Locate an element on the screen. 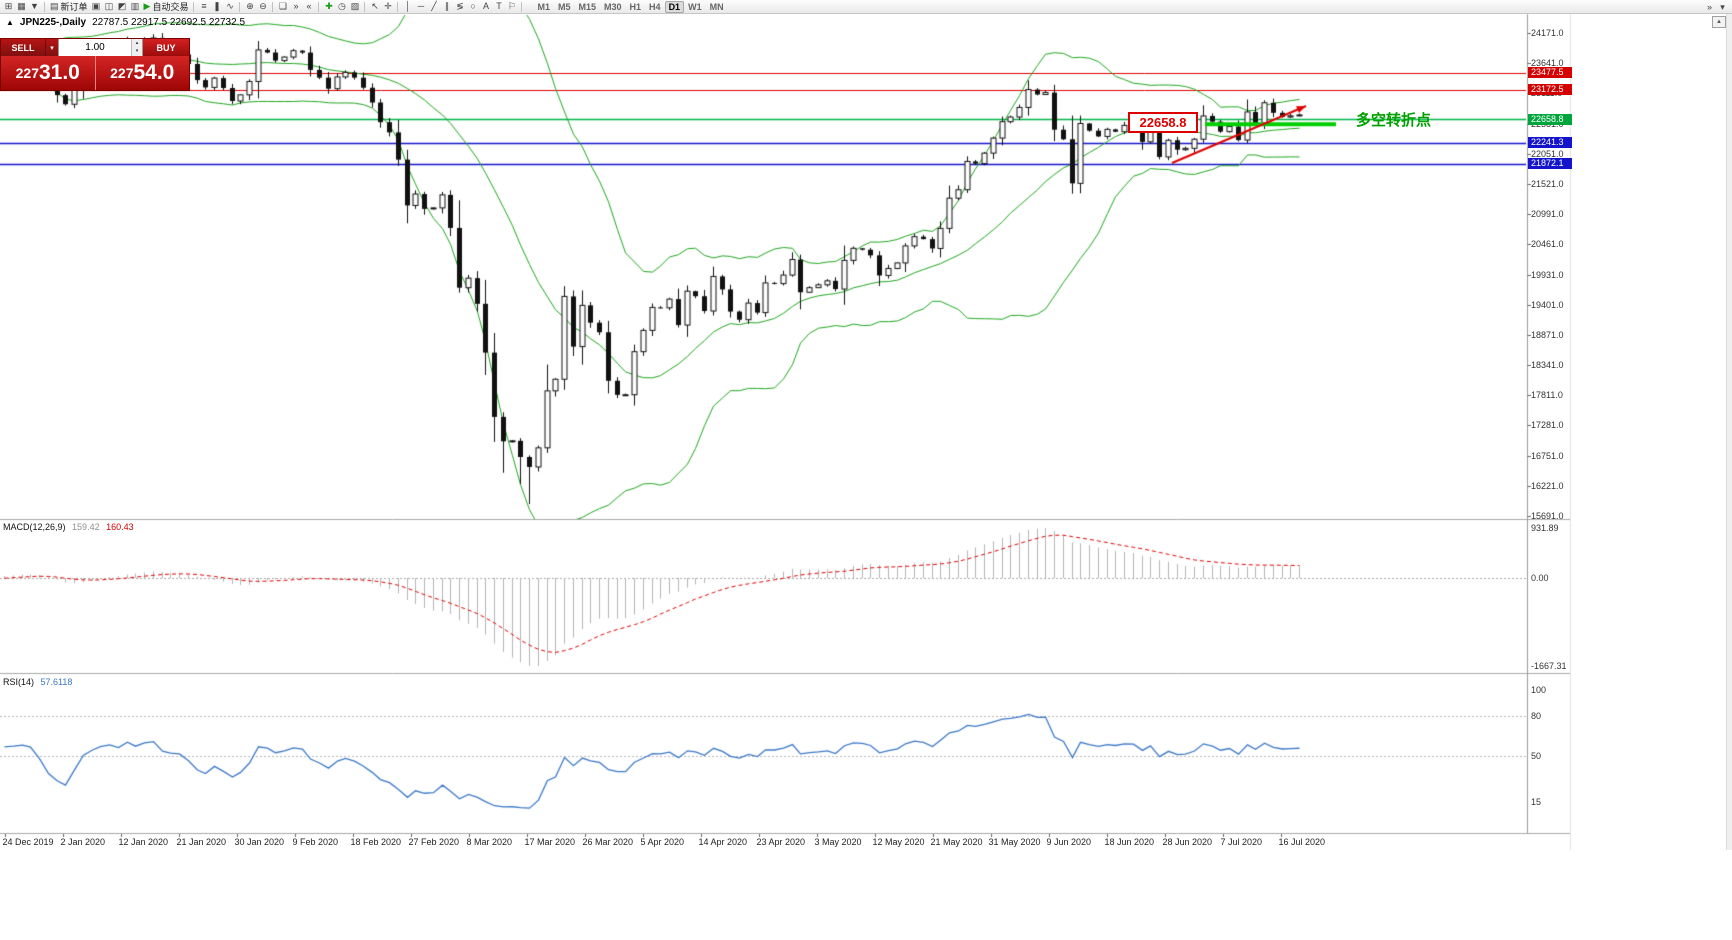 Image resolution: width=1732 pixels, height=940 pixels. sell-button: SELL is located at coordinates (23, 47).